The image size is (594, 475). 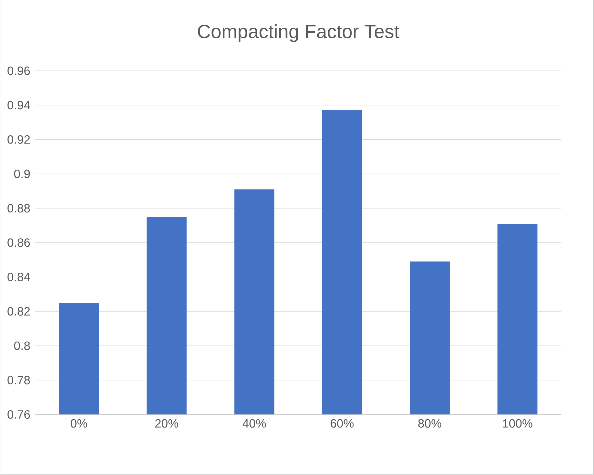 I want to click on x-tick-label: 20%, so click(x=167, y=423).